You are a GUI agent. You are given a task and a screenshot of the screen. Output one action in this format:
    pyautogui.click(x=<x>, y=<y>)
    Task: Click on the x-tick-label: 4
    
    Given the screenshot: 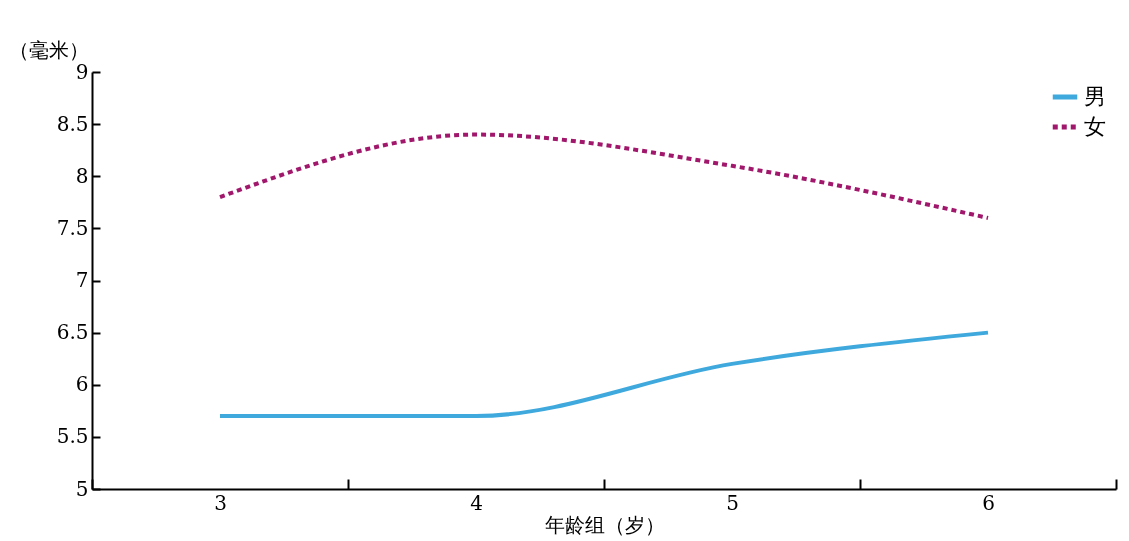 What is the action you would take?
    pyautogui.click(x=476, y=502)
    